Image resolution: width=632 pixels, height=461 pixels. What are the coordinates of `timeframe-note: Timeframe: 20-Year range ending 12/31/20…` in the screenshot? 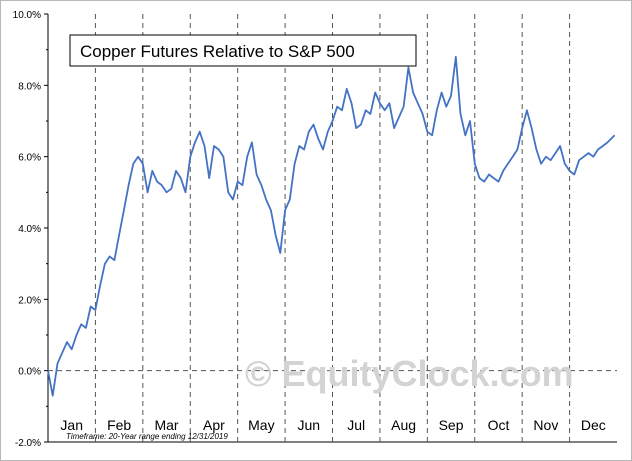 It's located at (147, 436).